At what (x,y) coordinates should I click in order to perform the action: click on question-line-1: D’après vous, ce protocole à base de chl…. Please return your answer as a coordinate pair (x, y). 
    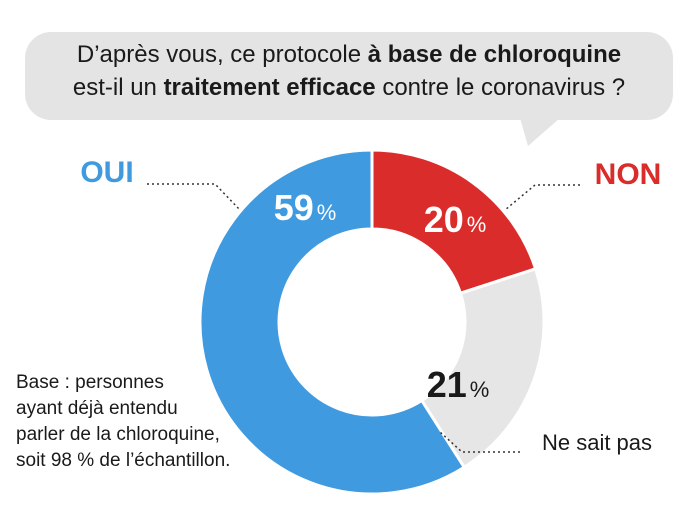
    Looking at the image, I should click on (349, 55).